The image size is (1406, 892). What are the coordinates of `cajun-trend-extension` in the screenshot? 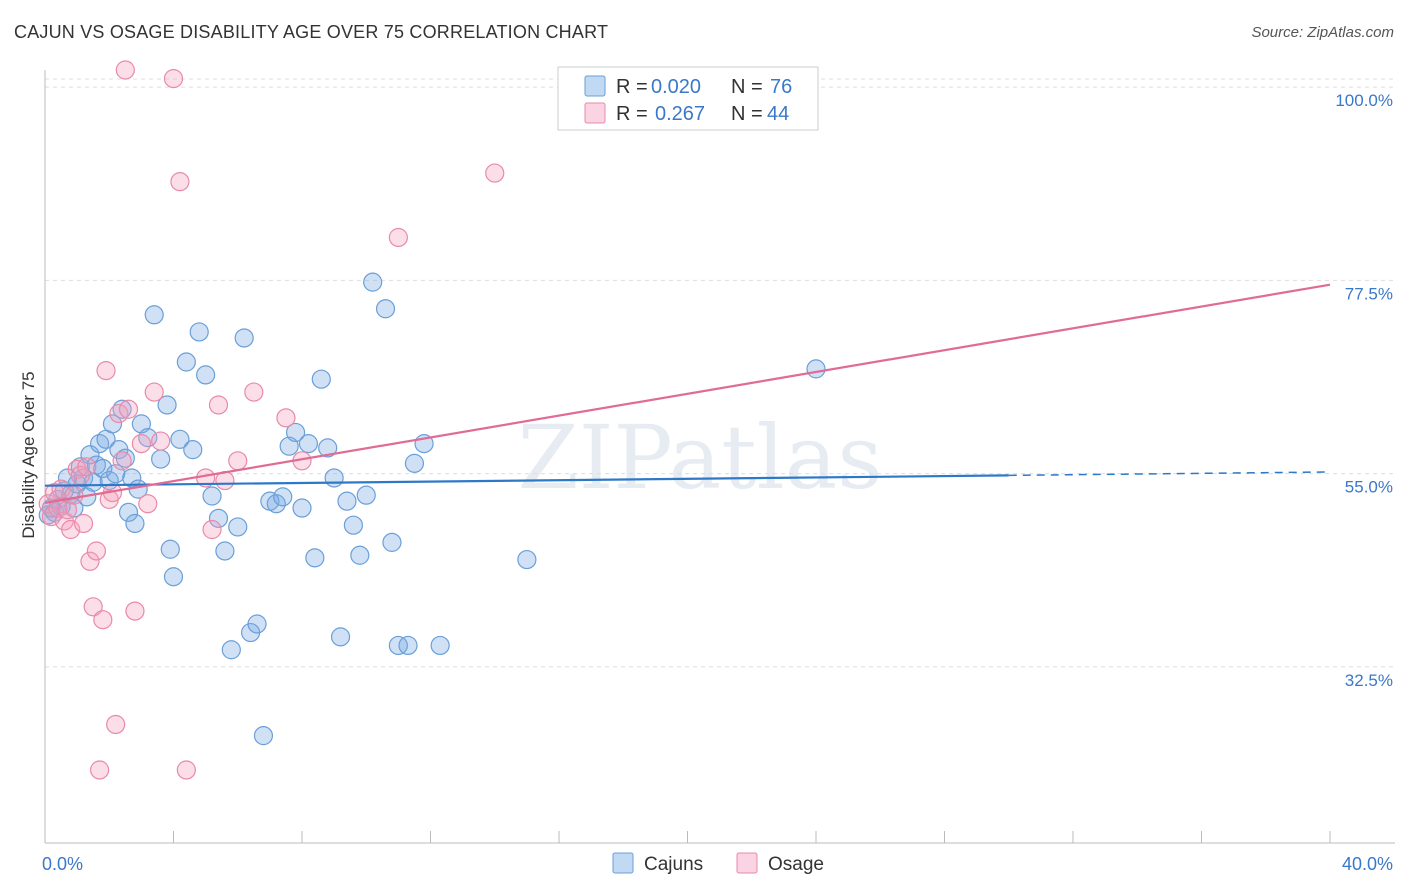 It's located at (1169, 474).